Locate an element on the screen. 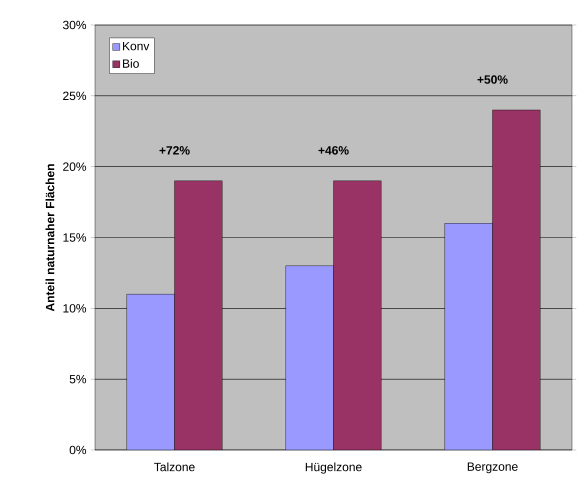 The width and height of the screenshot is (577, 486). y-tick-label: 15% is located at coordinates (74, 237).